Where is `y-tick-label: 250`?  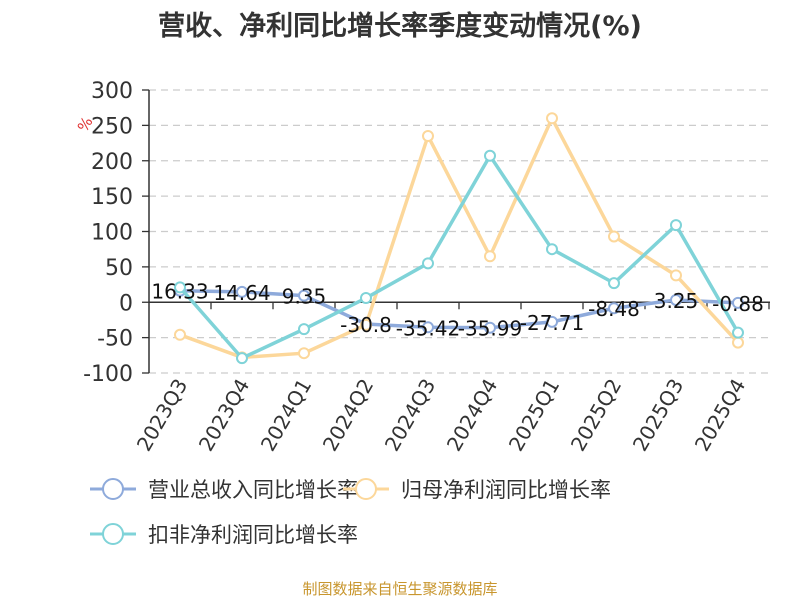 y-tick-label: 250 is located at coordinates (112, 126).